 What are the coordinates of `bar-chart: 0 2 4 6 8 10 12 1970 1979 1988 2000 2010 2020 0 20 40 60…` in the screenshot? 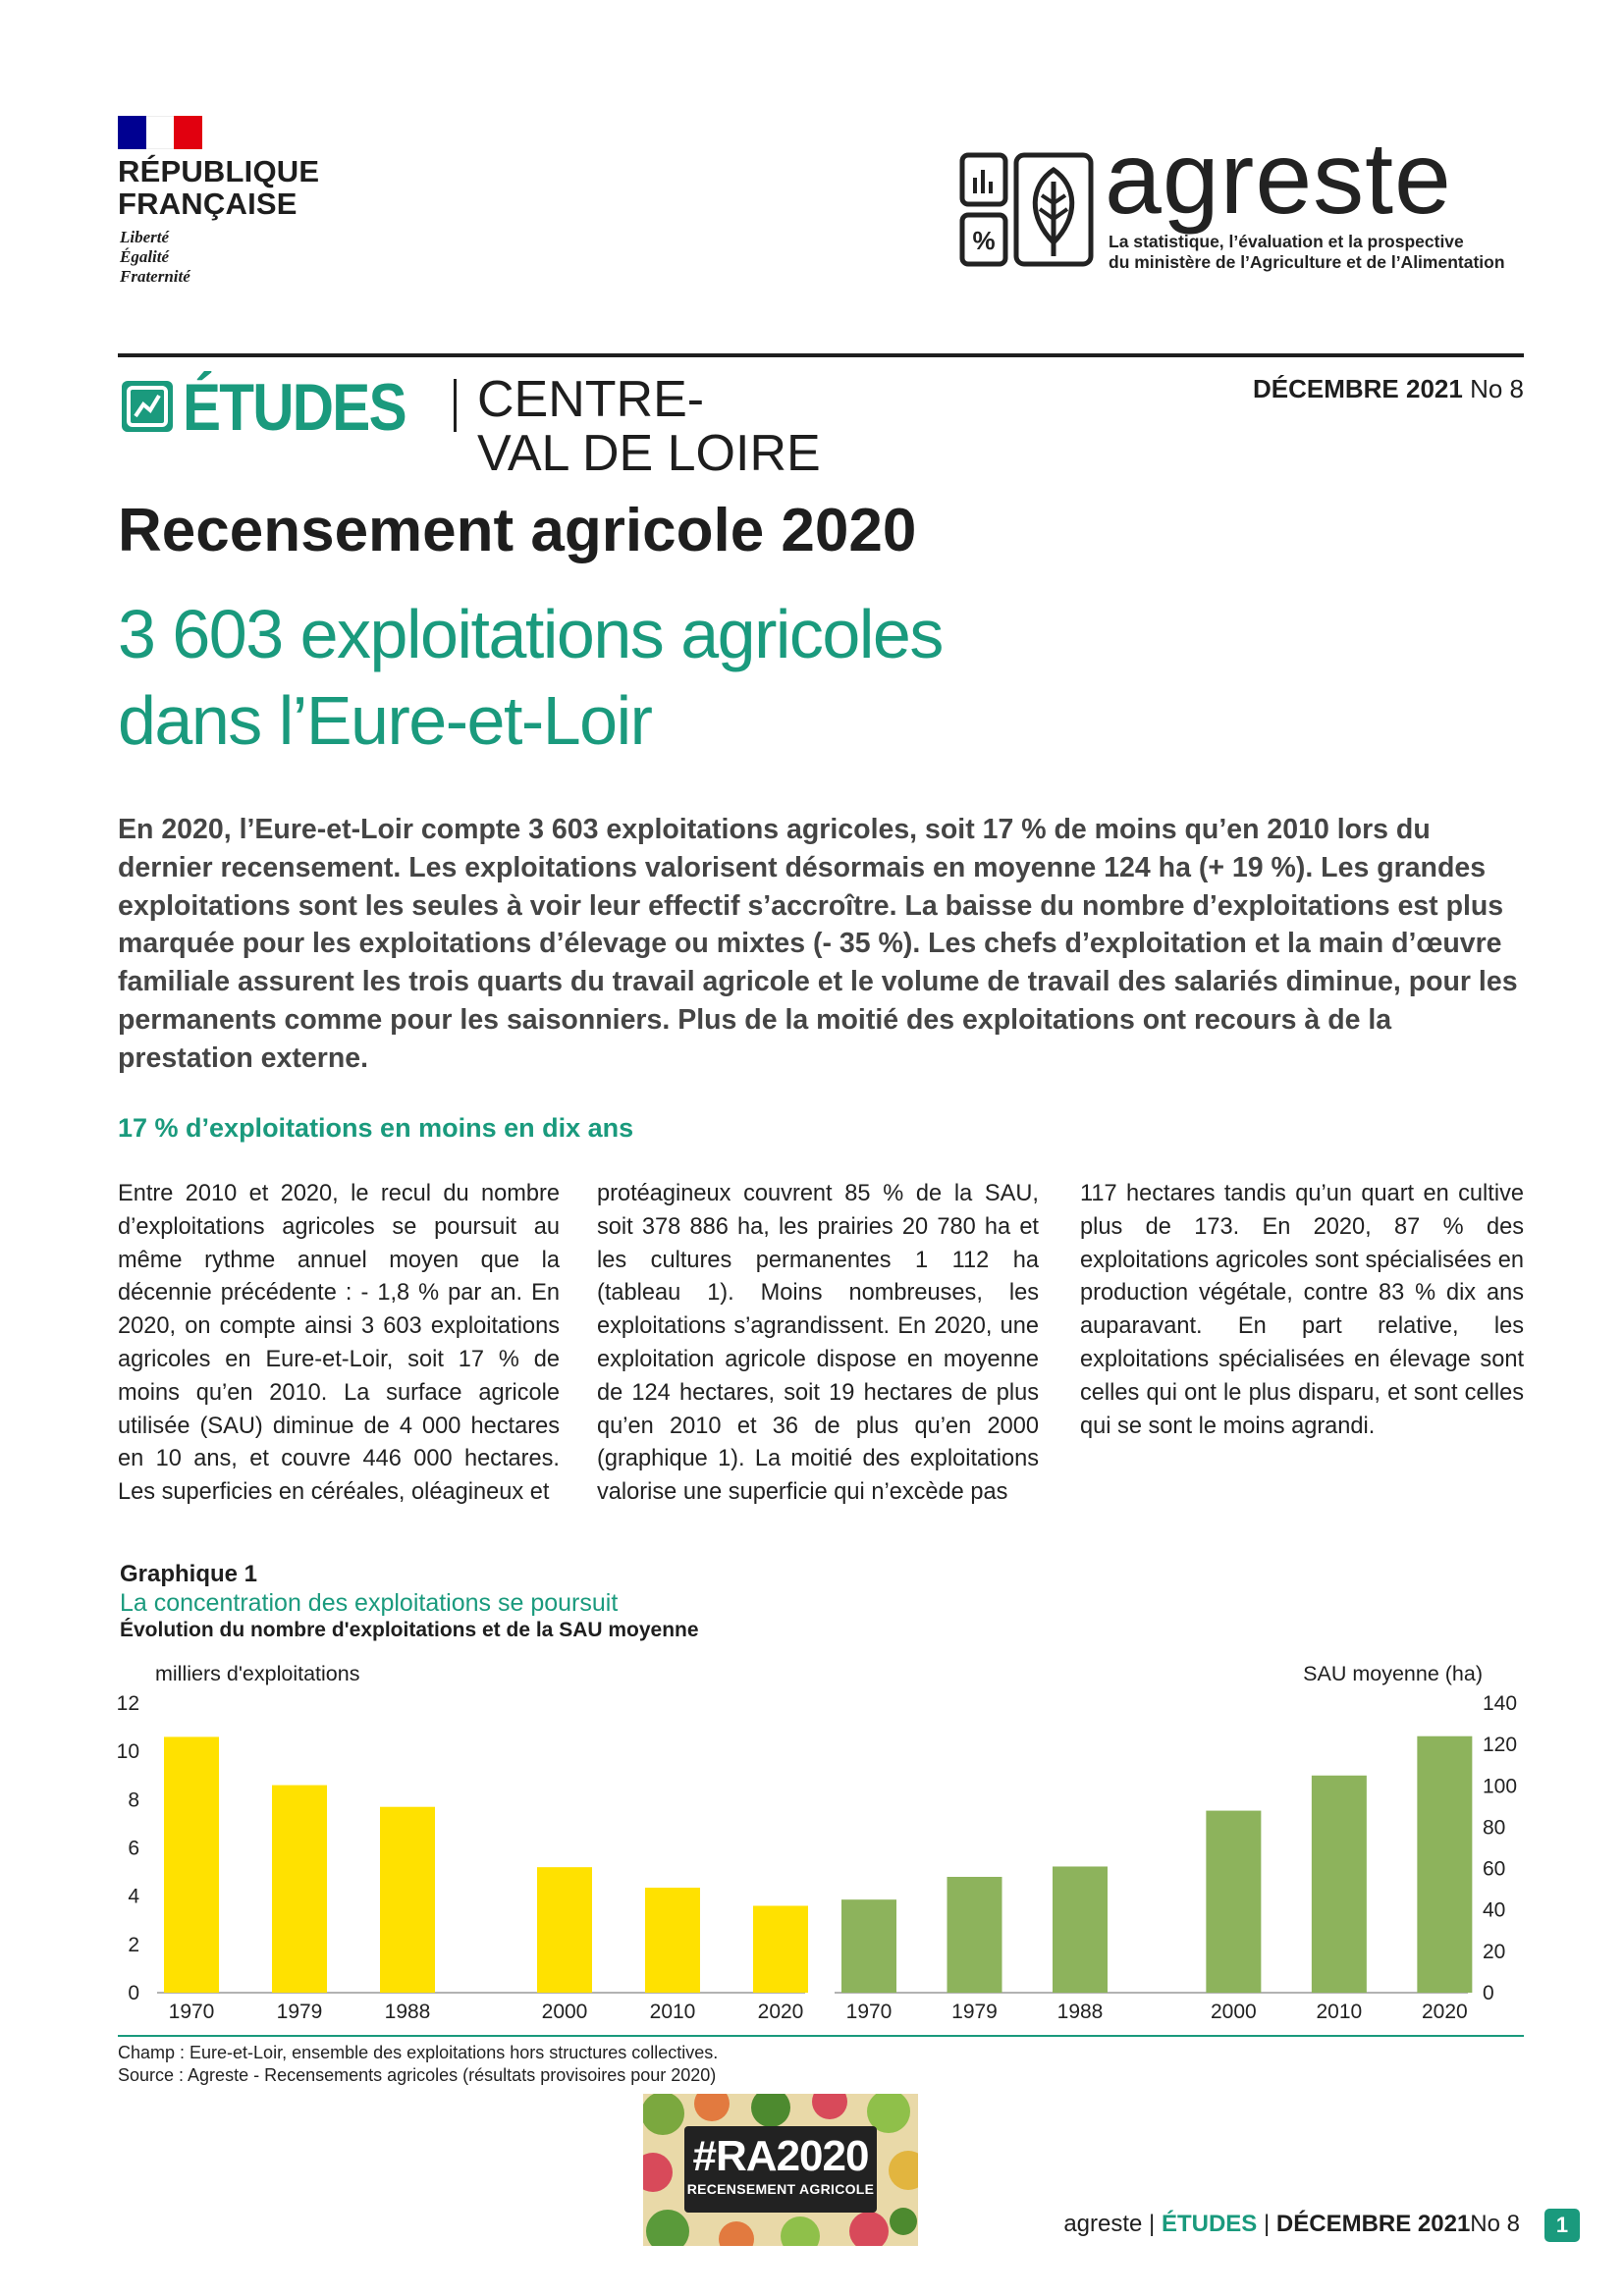 It's located at (817, 1858).